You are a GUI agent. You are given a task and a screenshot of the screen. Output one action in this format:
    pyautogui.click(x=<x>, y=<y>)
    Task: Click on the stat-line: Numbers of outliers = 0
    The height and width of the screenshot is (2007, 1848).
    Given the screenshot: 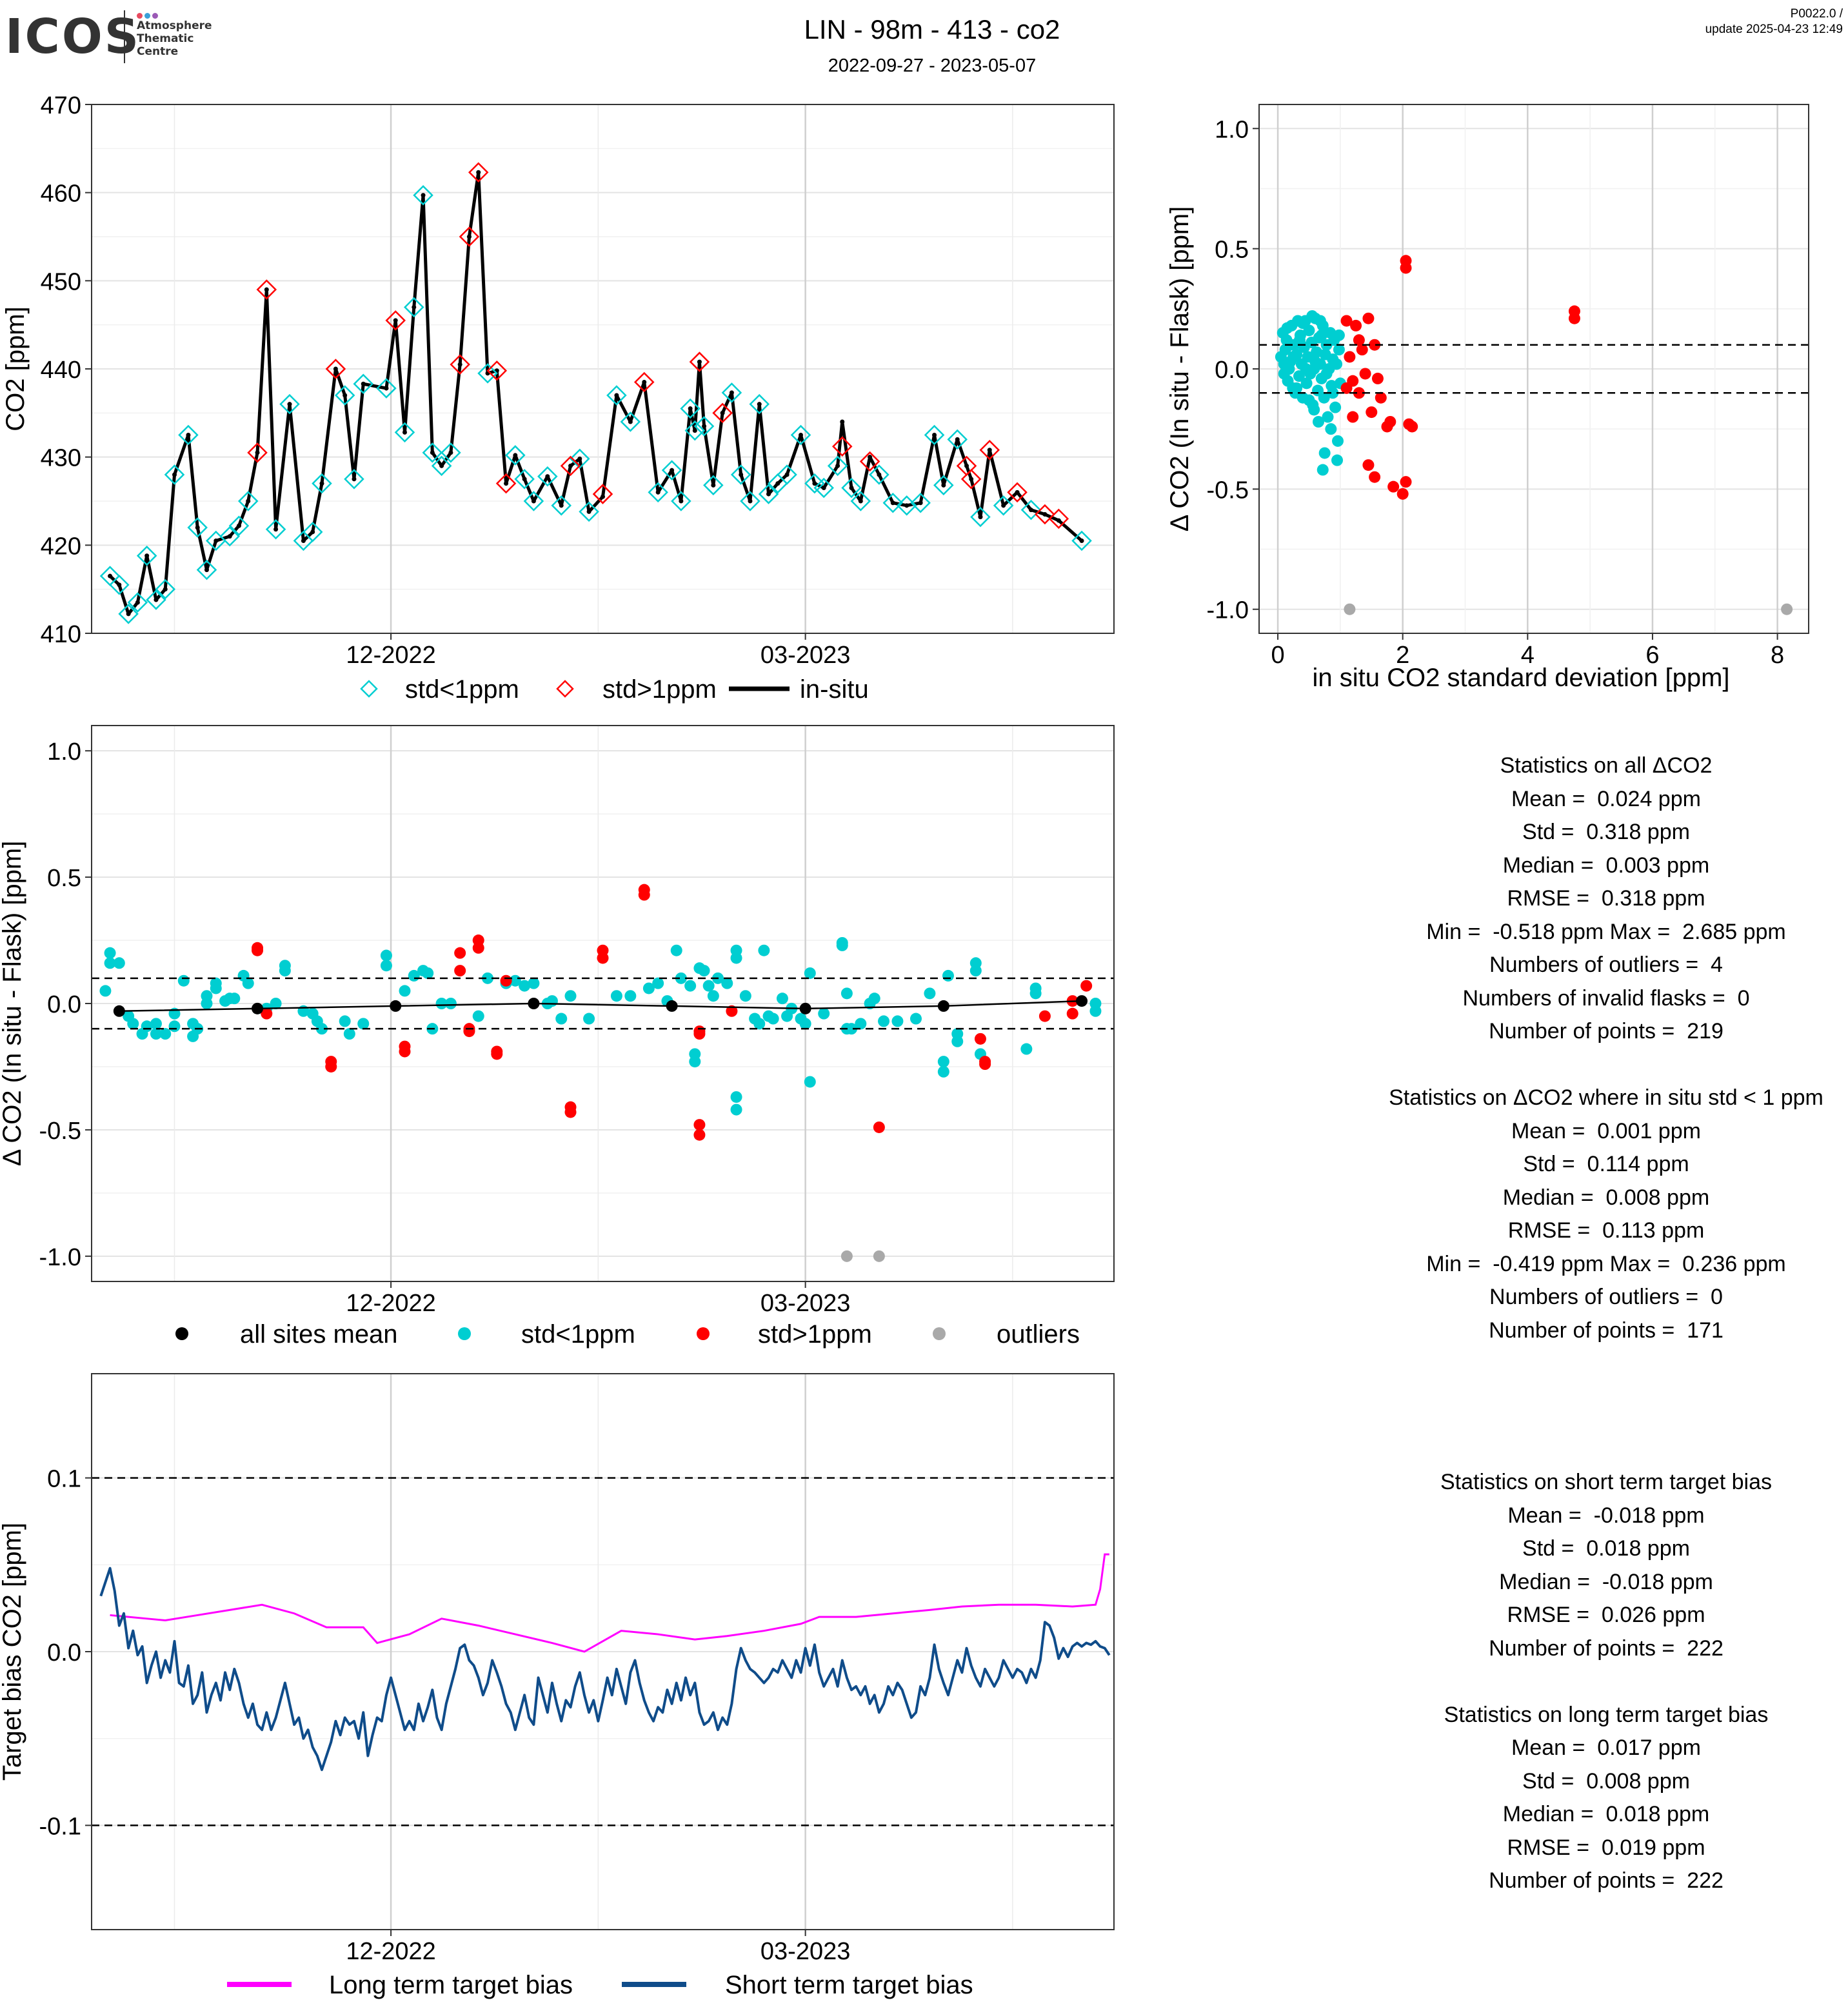 What is the action you would take?
    pyautogui.click(x=1606, y=1297)
    